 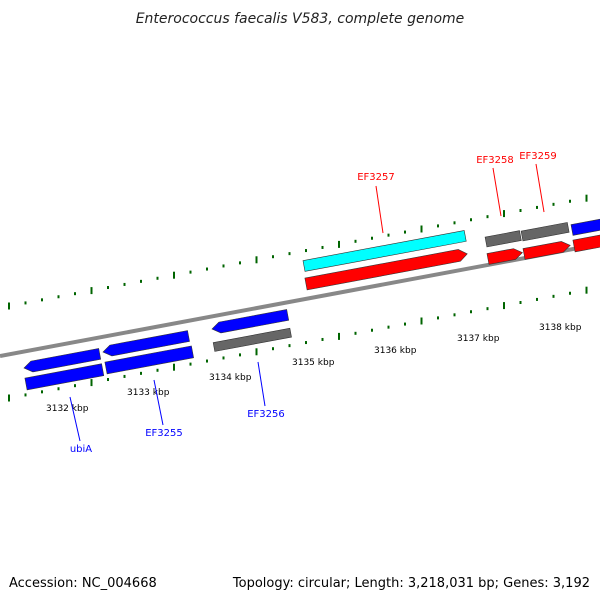 I want to click on gene-EF3257-highlight, so click(x=384, y=251).